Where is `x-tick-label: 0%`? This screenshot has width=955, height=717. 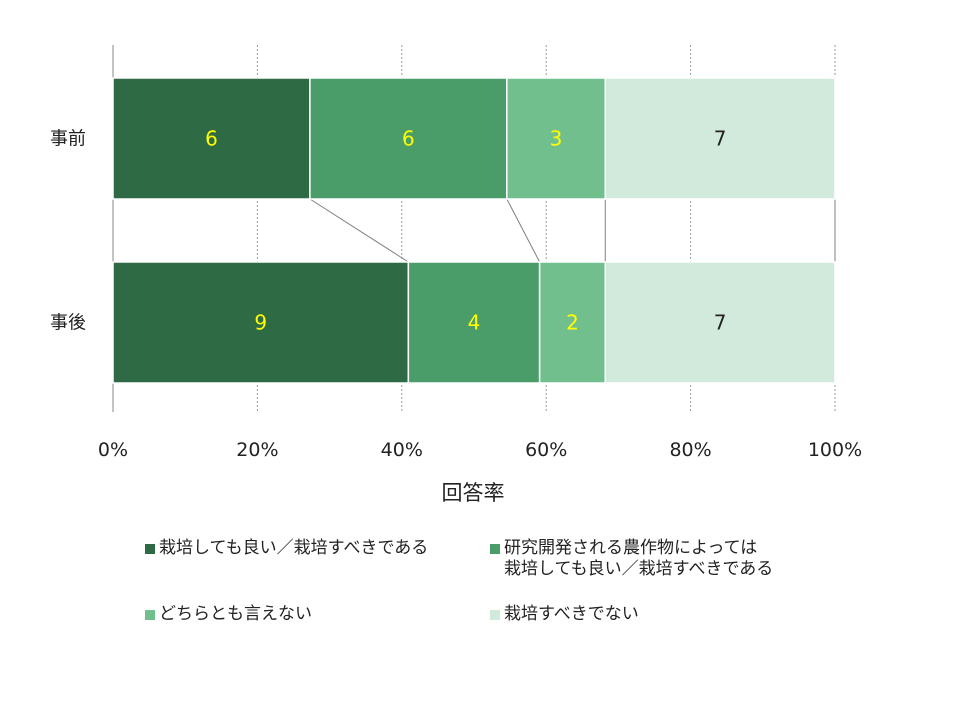
x-tick-label: 0% is located at coordinates (113, 450).